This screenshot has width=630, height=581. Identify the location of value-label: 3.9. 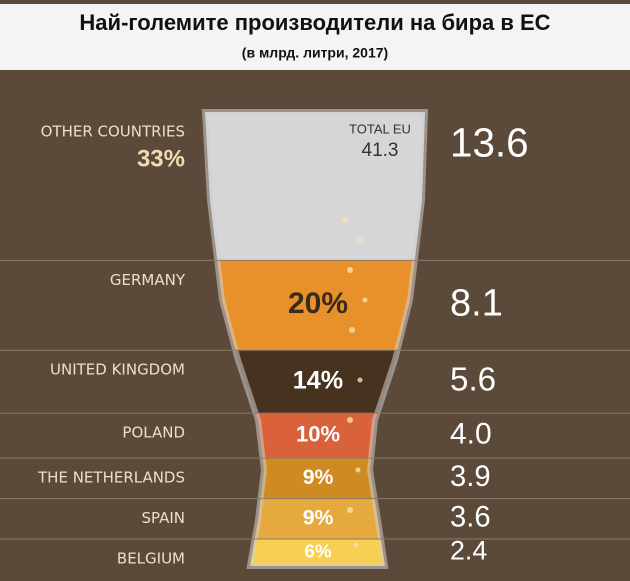
(470, 477).